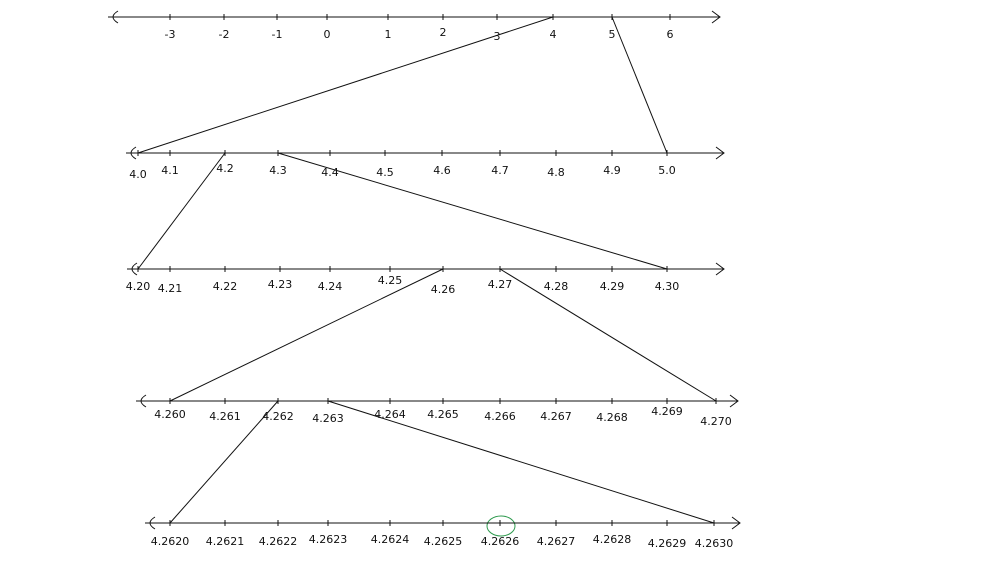 This screenshot has height=565, width=1004. Describe the element at coordinates (443, 414) in the screenshot. I see `tick-label: 4.265` at that location.